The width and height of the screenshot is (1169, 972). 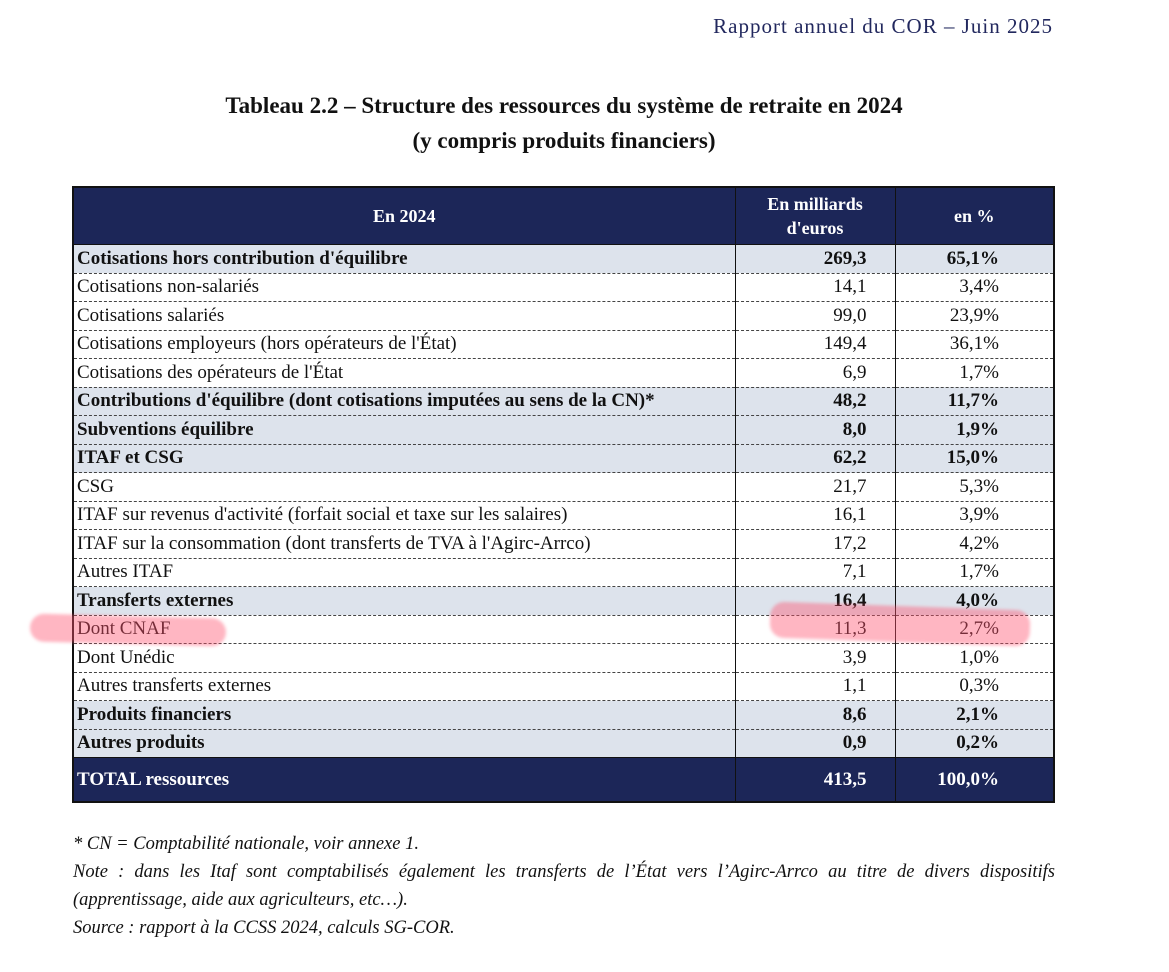 I want to click on share: 23,9%, so click(x=974, y=316).